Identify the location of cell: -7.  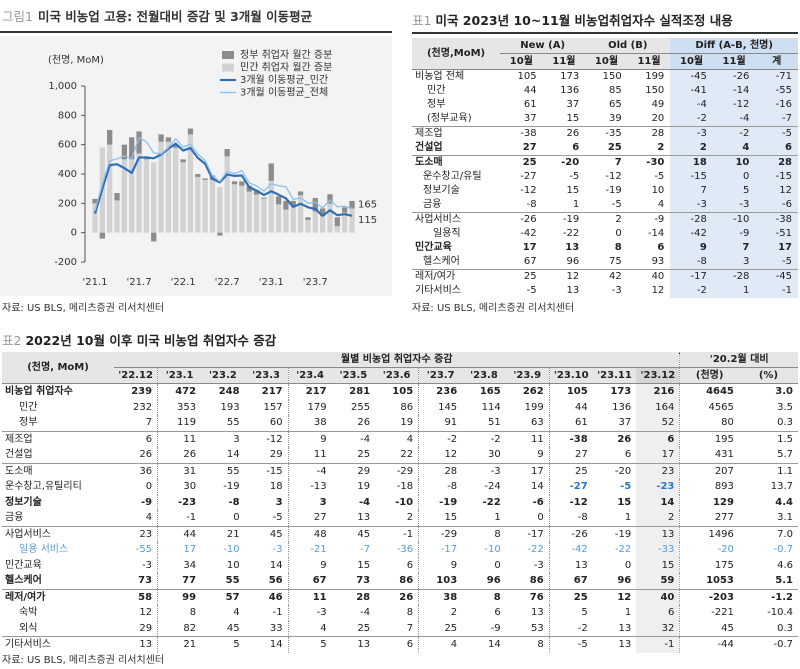
(776, 119).